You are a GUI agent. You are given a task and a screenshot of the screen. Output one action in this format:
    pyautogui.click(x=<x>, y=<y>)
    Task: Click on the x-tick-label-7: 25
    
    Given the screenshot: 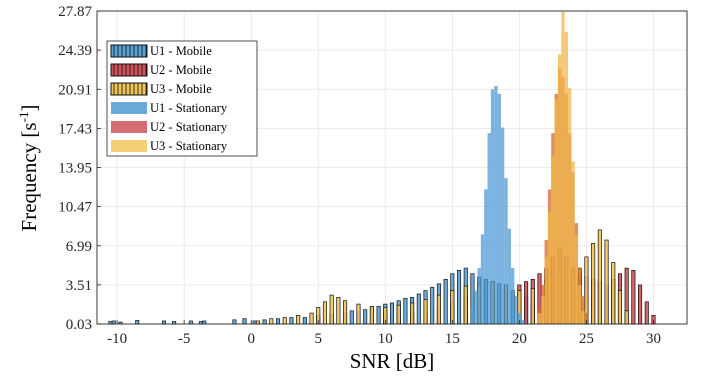 What is the action you would take?
    pyautogui.click(x=586, y=339)
    